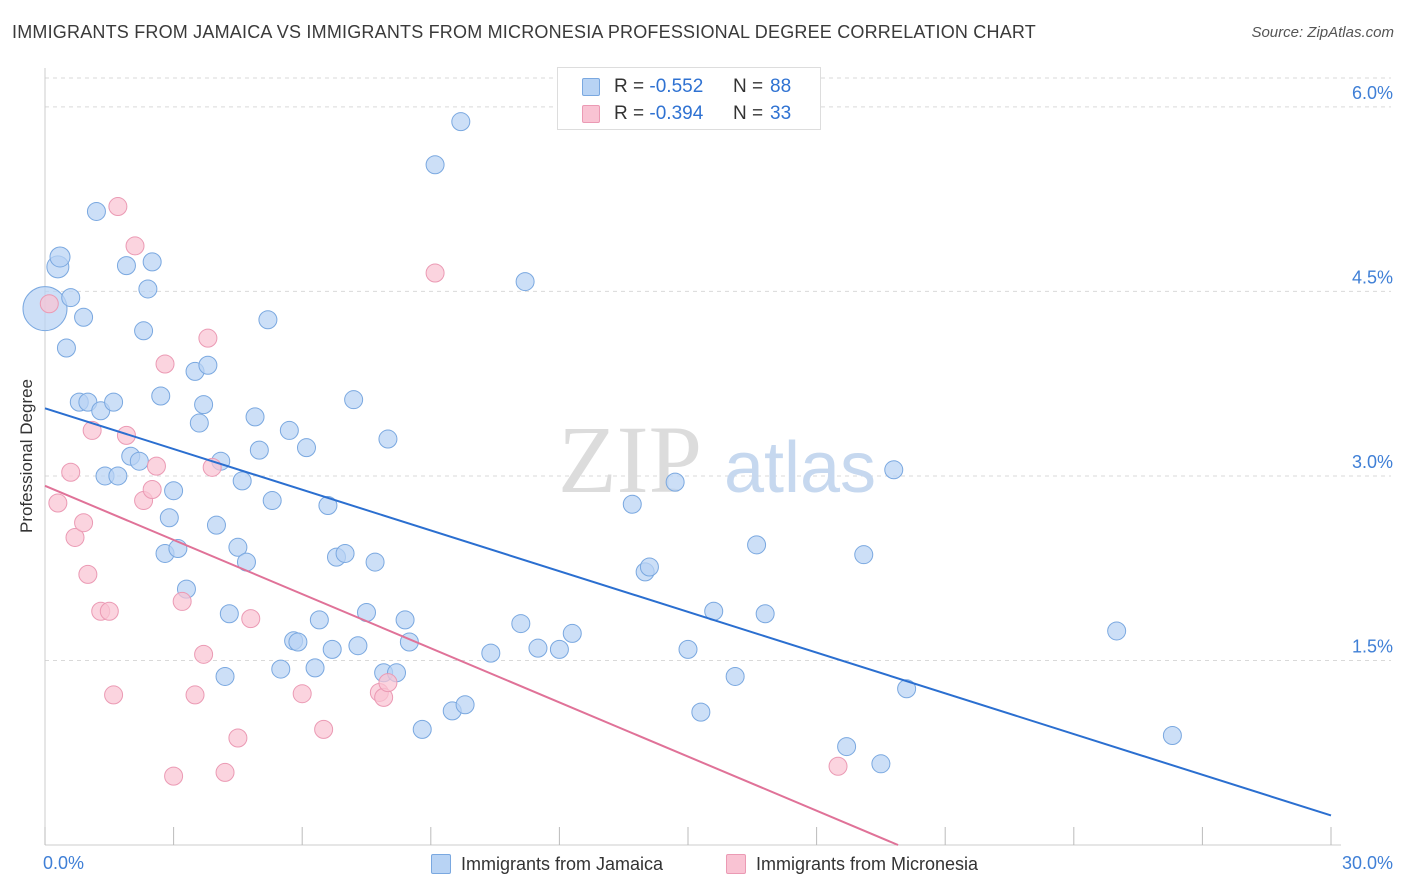 The width and height of the screenshot is (1406, 892). I want to click on micronesia-swatch, so click(591, 114).